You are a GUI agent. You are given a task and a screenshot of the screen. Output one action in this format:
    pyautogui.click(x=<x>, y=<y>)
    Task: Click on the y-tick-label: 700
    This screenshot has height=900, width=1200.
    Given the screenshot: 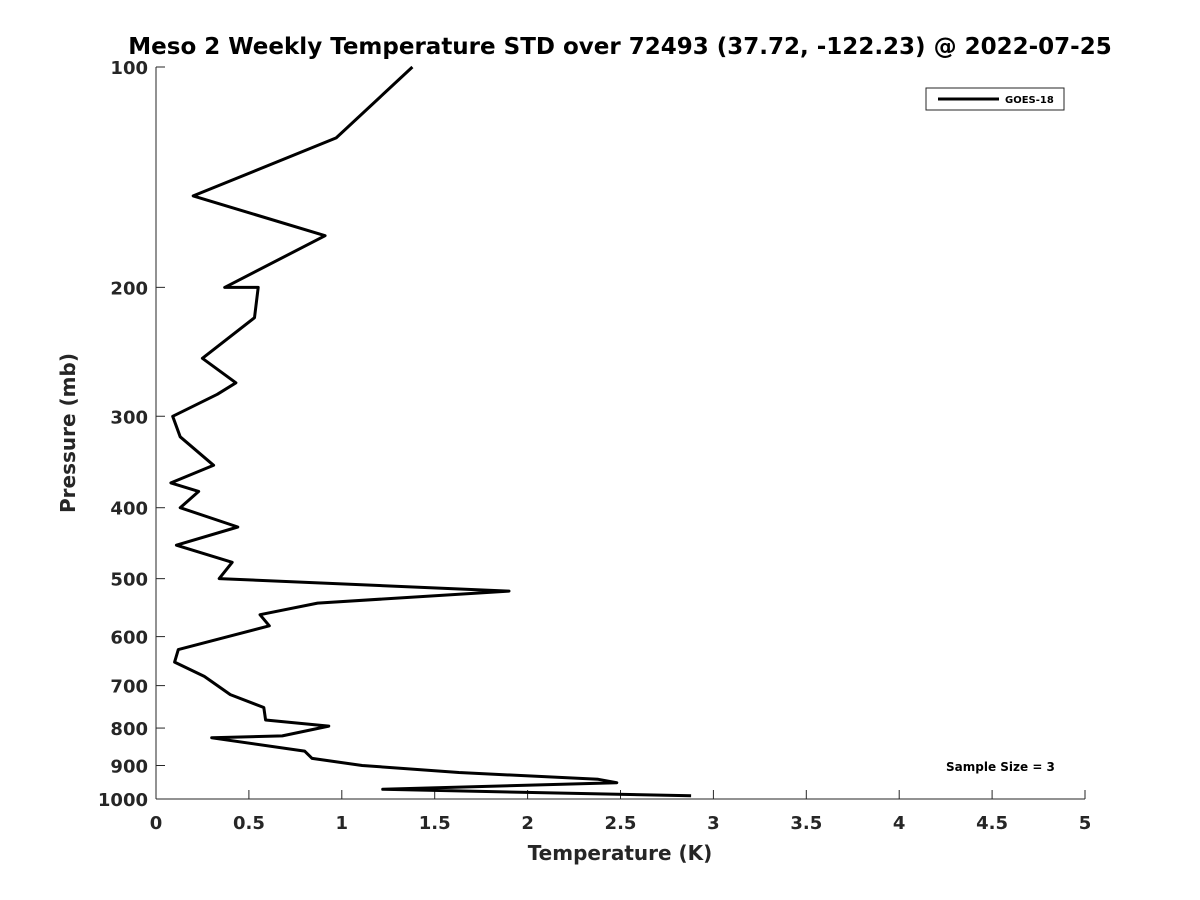 What is the action you would take?
    pyautogui.click(x=129, y=687)
    